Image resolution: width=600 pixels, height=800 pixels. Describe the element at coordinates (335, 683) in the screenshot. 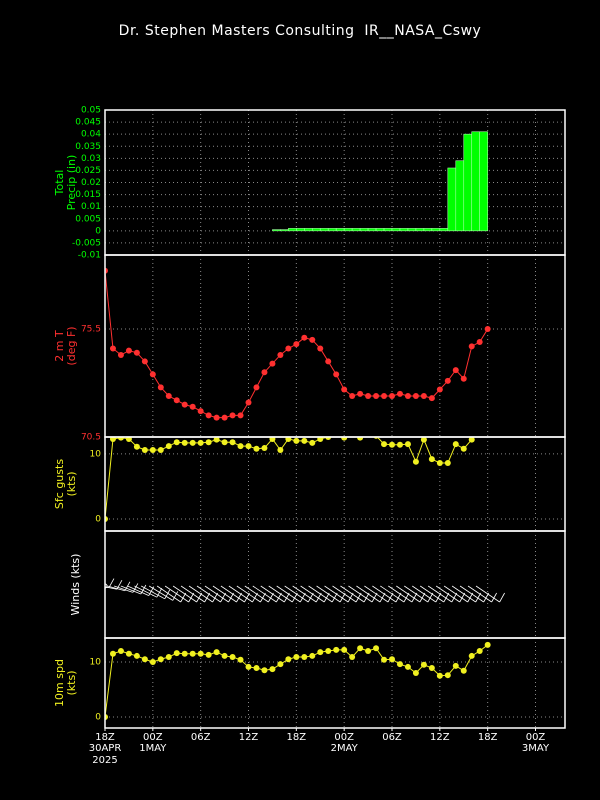

I see `panel` at that location.